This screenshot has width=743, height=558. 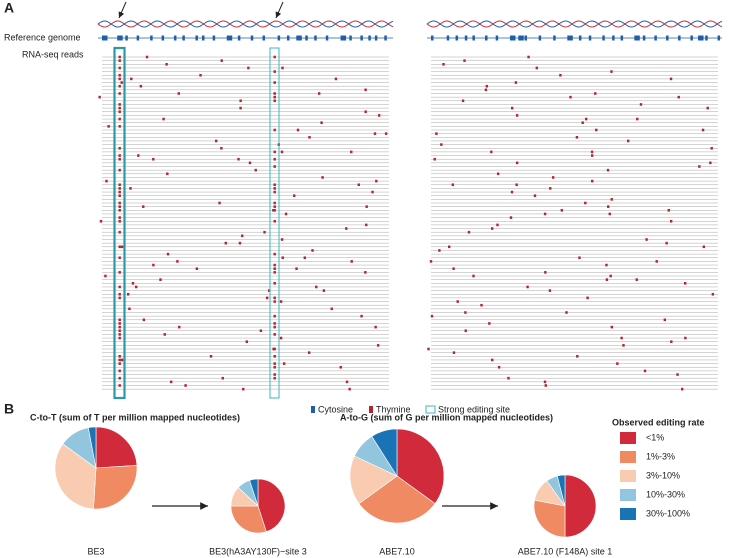 I want to click on pie-label: BE3(hA3AY130F)−site 3, so click(x=258, y=551).